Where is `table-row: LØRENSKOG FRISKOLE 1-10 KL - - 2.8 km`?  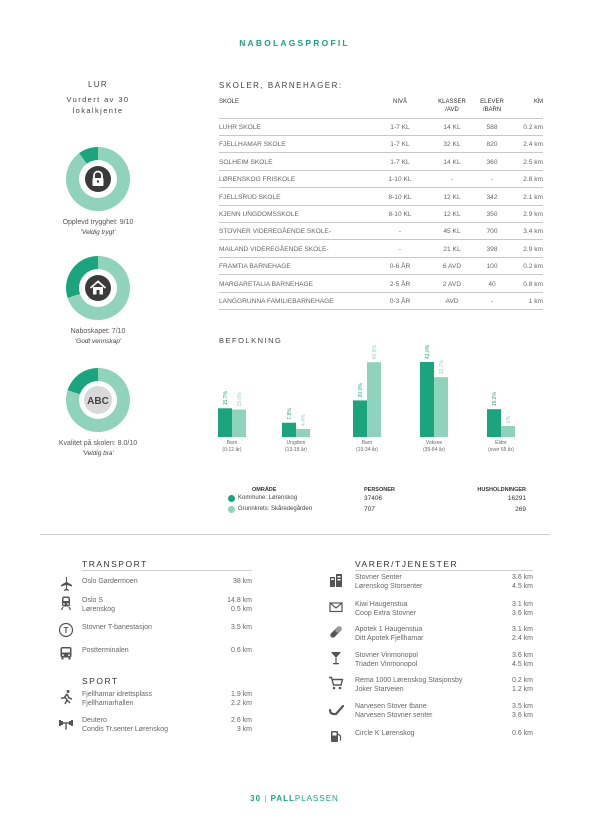
table-row: LØRENSKOG FRISKOLE 1-10 KL - - 2.8 km is located at coordinates (381, 180).